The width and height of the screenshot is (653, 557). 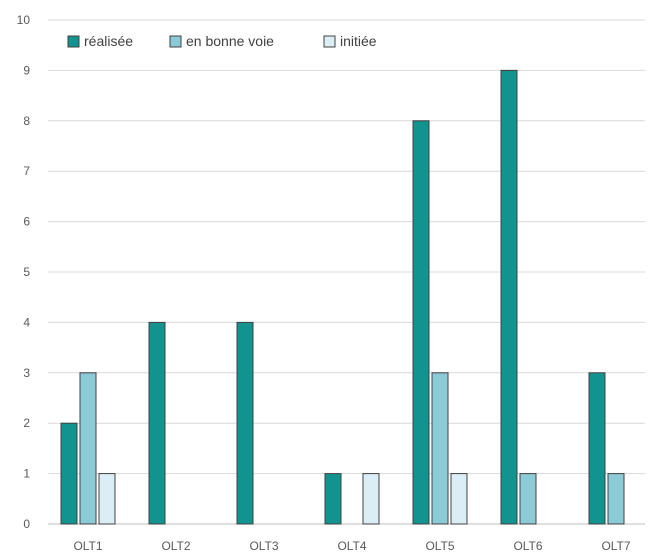 What do you see at coordinates (108, 41) in the screenshot?
I see `legend-label: réalisée` at bounding box center [108, 41].